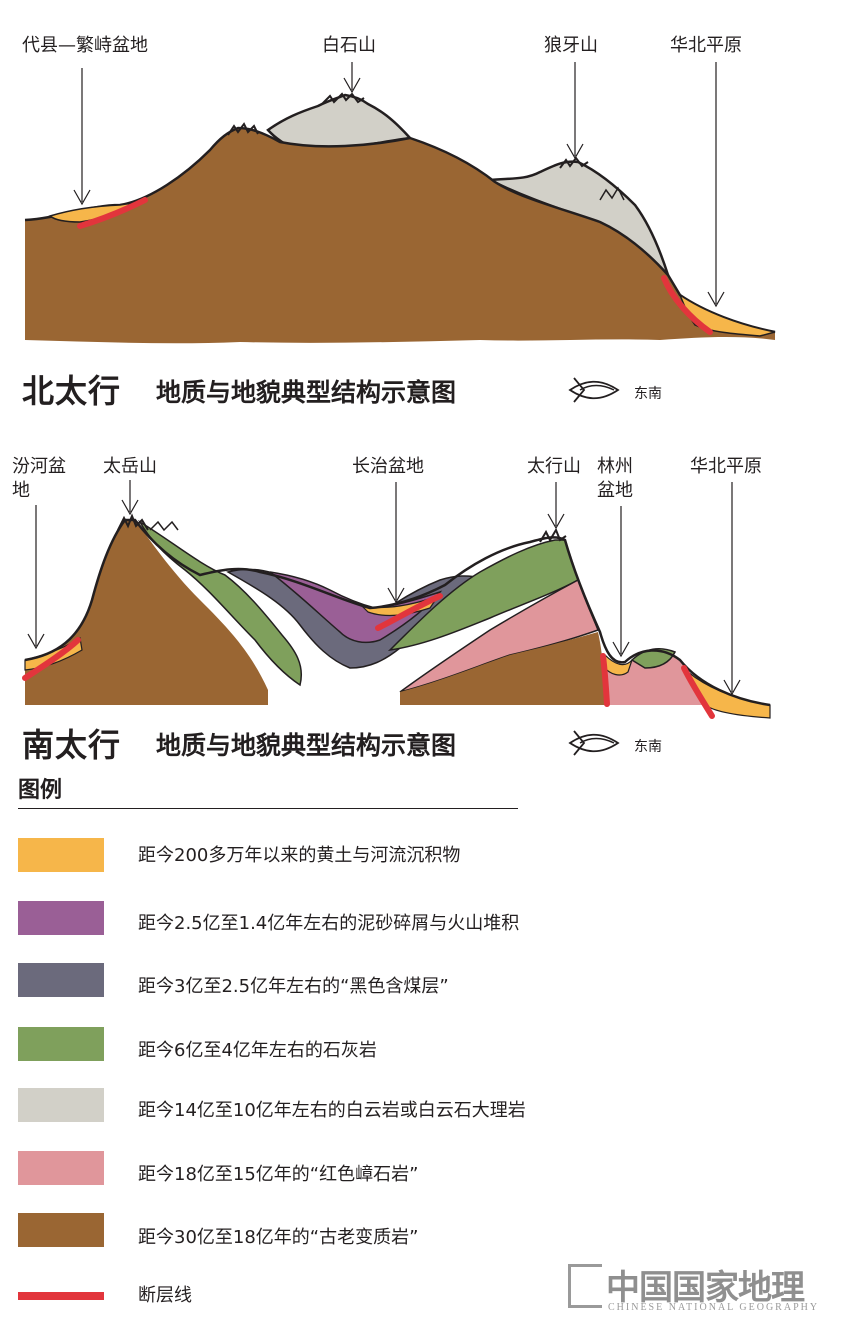 The height and width of the screenshot is (1341, 859). What do you see at coordinates (388, 466) in the screenshot?
I see `label-changzhi-basin: 长治盆地` at bounding box center [388, 466].